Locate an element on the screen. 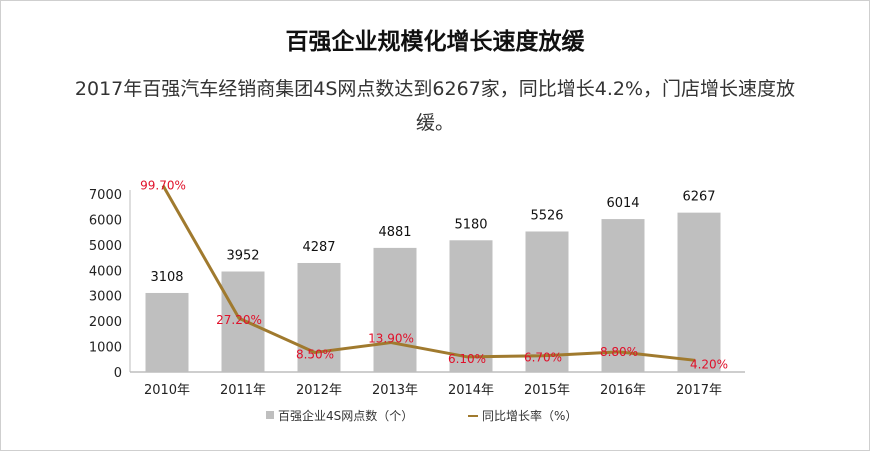  growth-rate-label: 4.20% is located at coordinates (709, 364).